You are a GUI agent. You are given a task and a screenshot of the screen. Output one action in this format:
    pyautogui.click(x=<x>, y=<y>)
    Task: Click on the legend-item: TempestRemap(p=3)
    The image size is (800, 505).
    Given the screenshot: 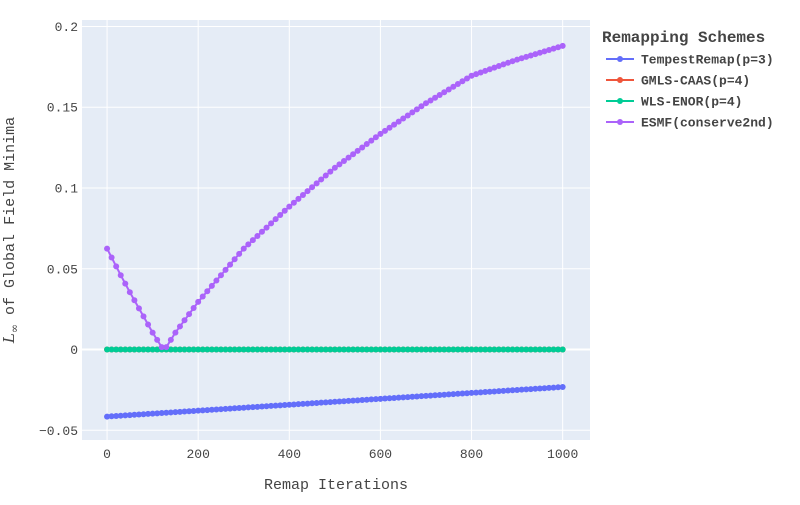 What is the action you would take?
    pyautogui.click(x=690, y=60)
    